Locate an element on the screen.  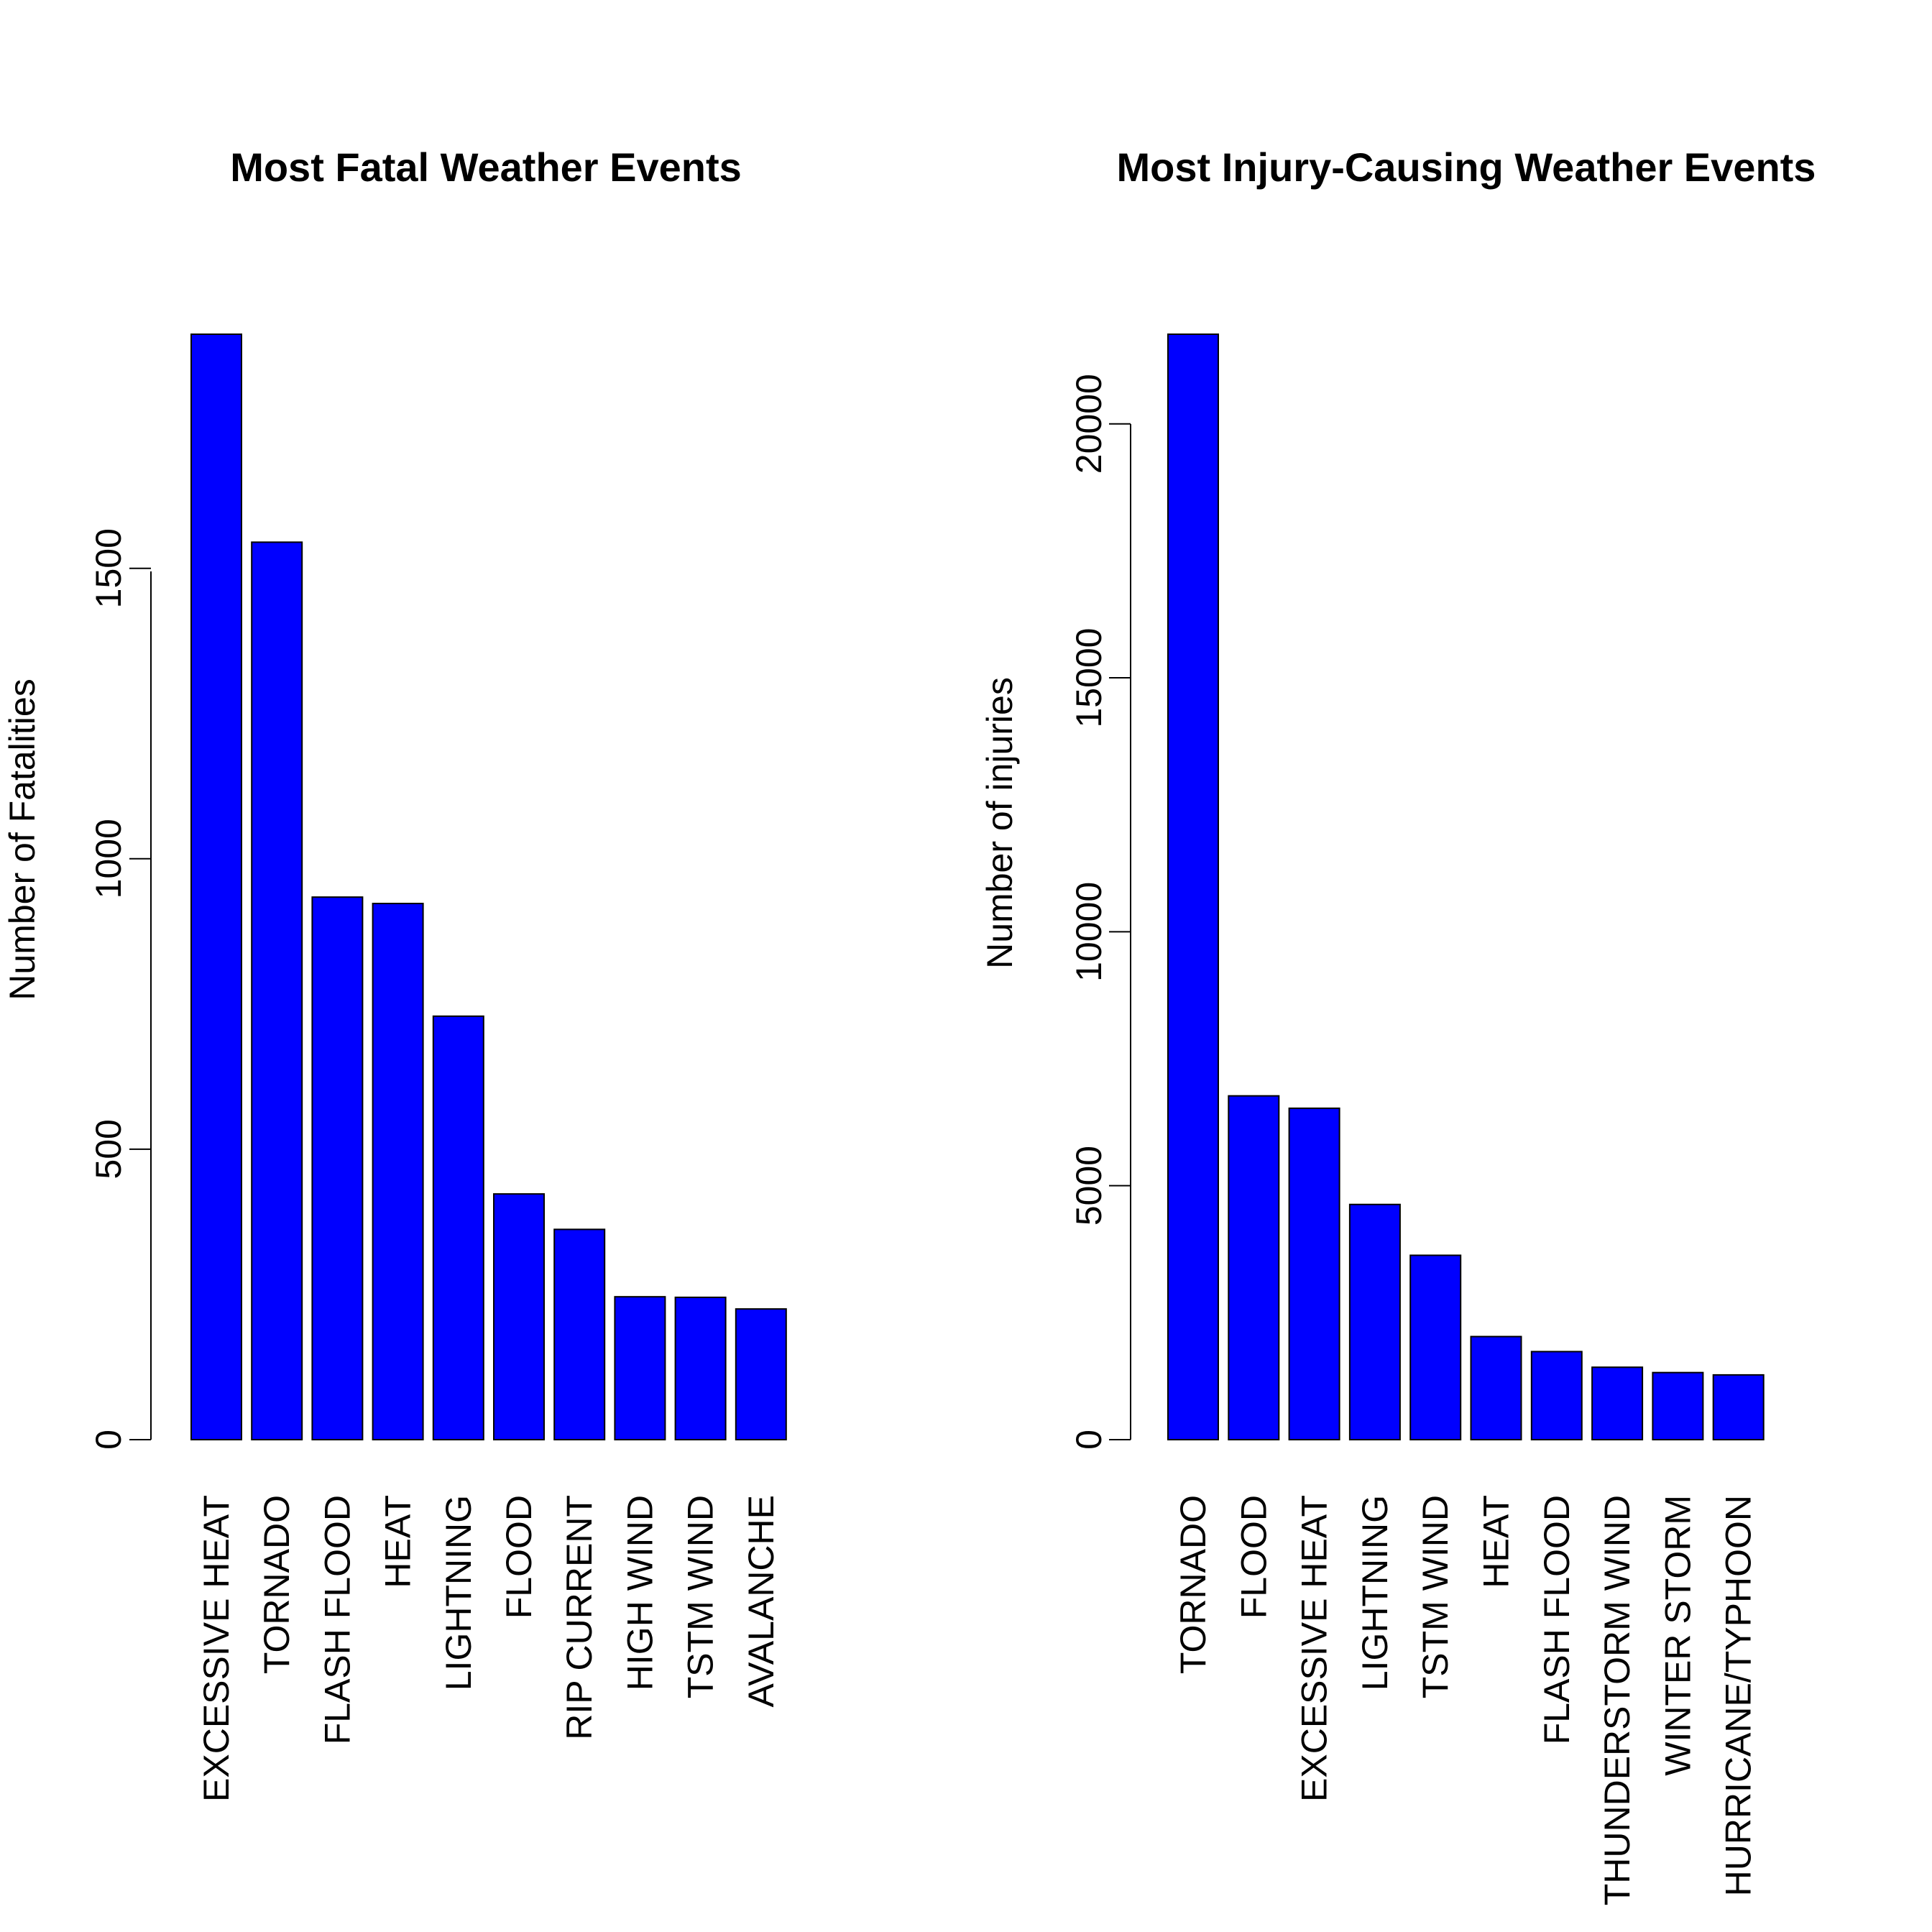
fatalities-chart-title: Most Fatal Weather Events is located at coordinates (486, 167).